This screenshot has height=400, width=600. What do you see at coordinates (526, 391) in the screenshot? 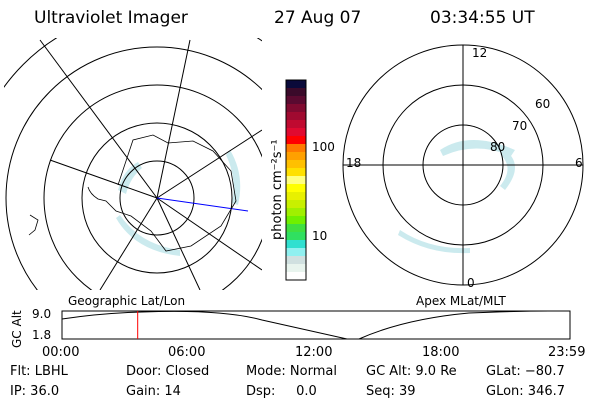
I see `glon: GLon: 346.7` at bounding box center [526, 391].